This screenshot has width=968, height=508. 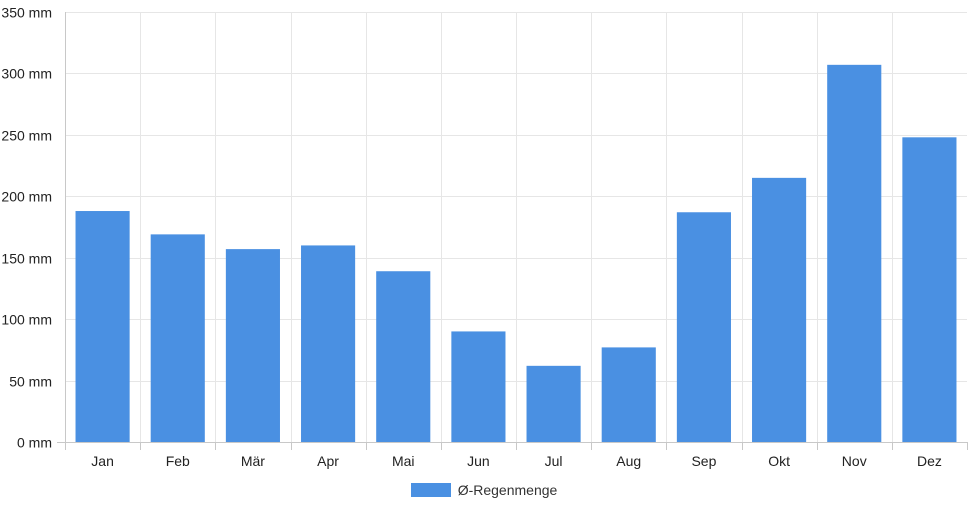 What do you see at coordinates (102, 326) in the screenshot?
I see `bar-Jan` at bounding box center [102, 326].